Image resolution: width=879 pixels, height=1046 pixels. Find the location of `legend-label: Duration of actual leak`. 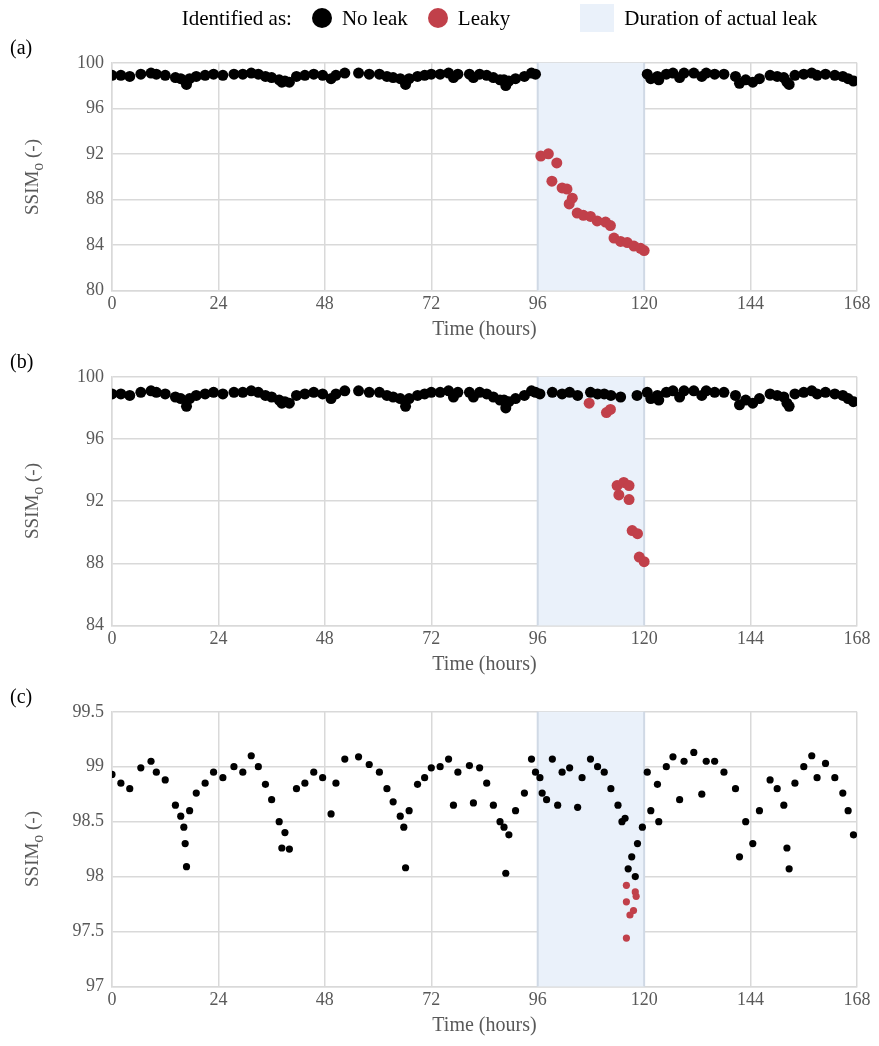

legend-label: Duration of actual leak is located at coordinates (721, 18).